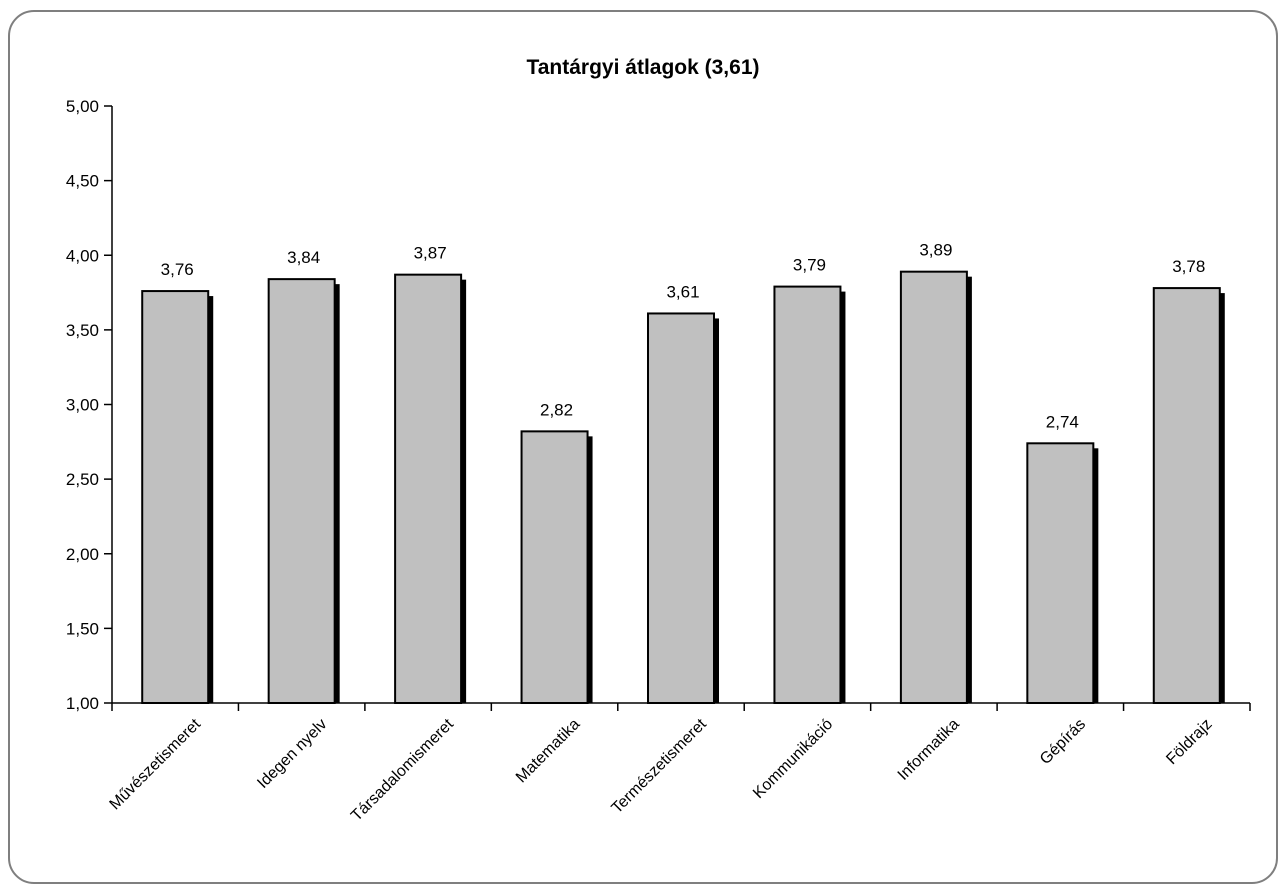 This screenshot has height=893, width=1286. What do you see at coordinates (82, 405) in the screenshot?
I see `y-tick-label: 3,00` at bounding box center [82, 405].